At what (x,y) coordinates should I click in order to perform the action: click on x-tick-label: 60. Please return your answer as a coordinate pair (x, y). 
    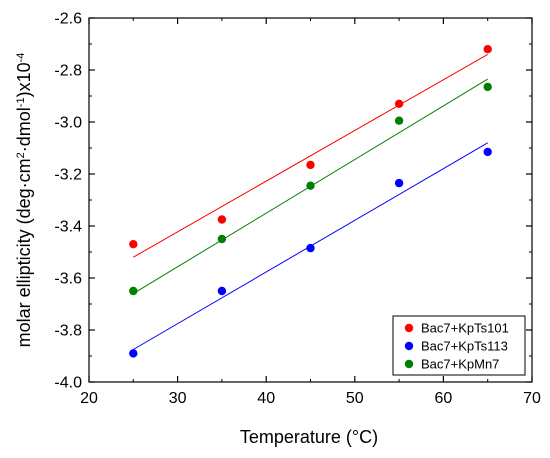
    Looking at the image, I should click on (444, 398).